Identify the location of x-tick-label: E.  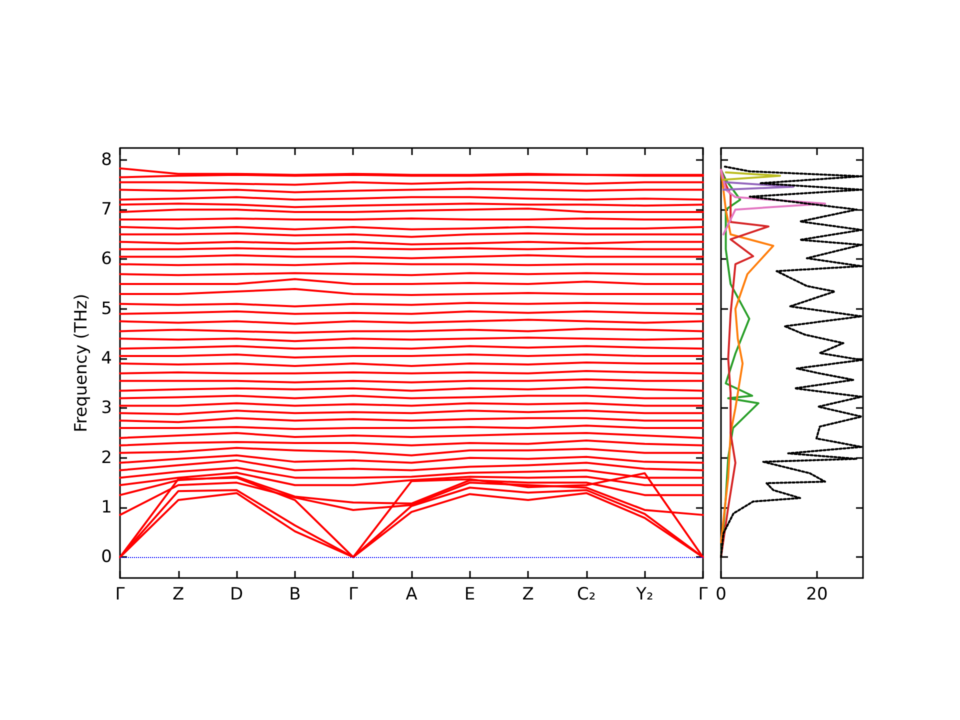
(470, 594).